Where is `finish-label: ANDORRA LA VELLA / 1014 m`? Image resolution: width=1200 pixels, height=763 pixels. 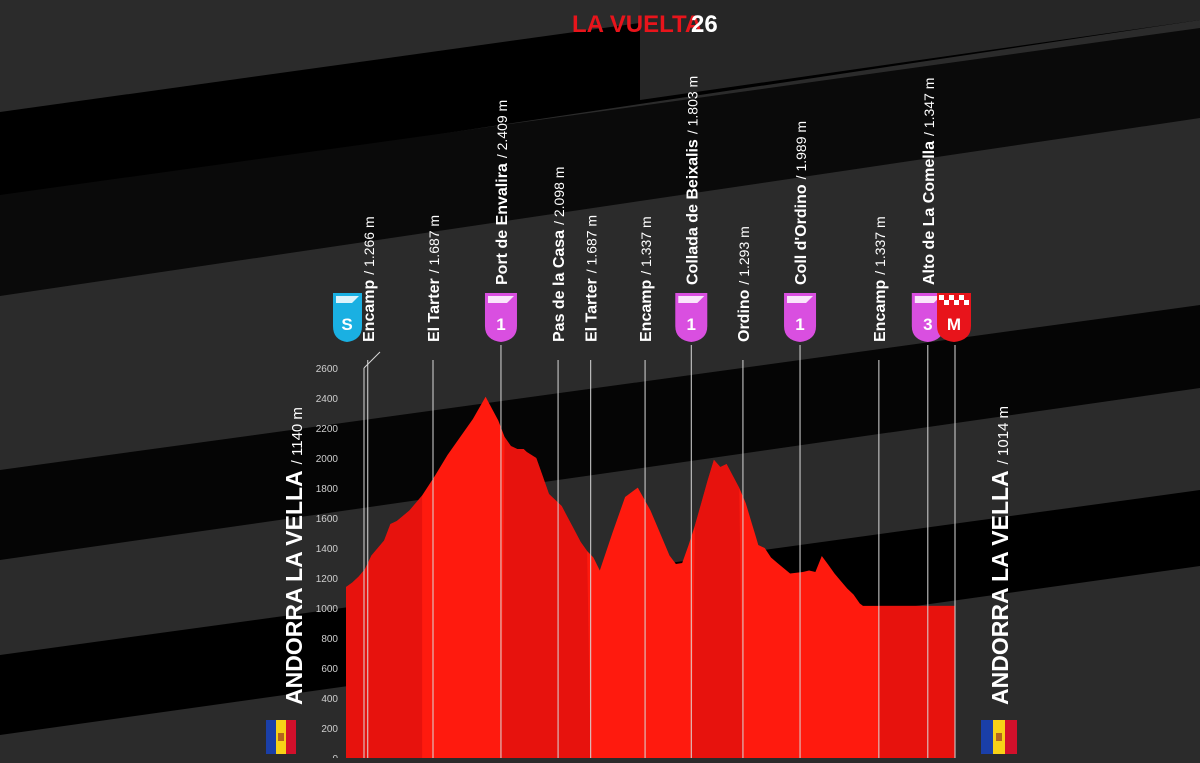
finish-label: ANDORRA LA VELLA / 1014 m is located at coordinates (1000, 555).